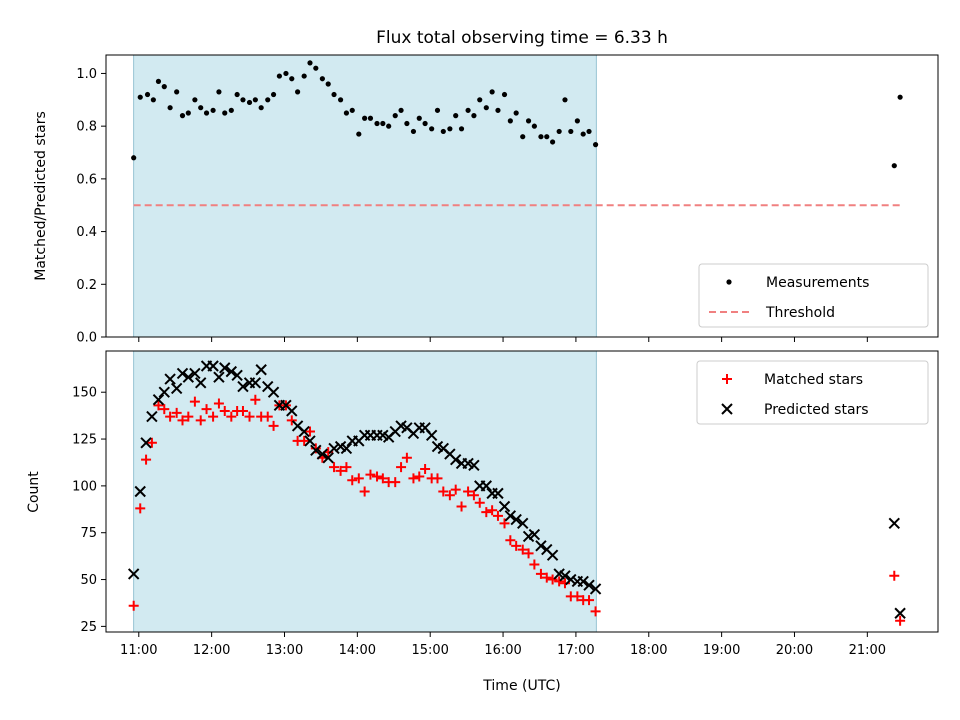  What do you see at coordinates (502, 650) in the screenshot?
I see `x-tick-label: 16:00` at bounding box center [502, 650].